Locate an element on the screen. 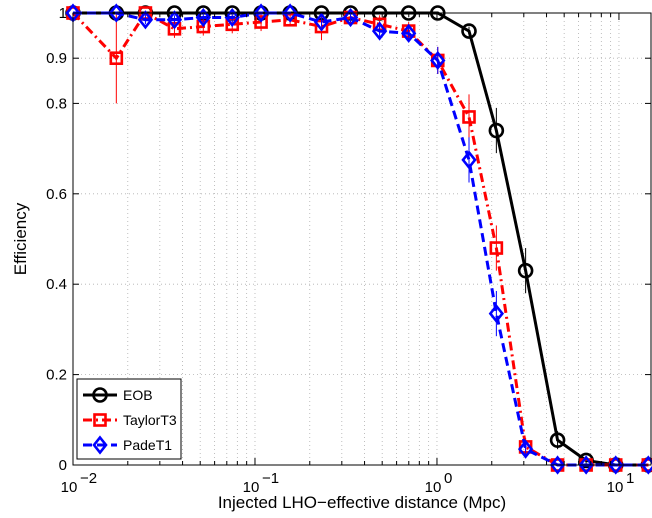  y-tick-label: 0 is located at coordinates (63, 465).